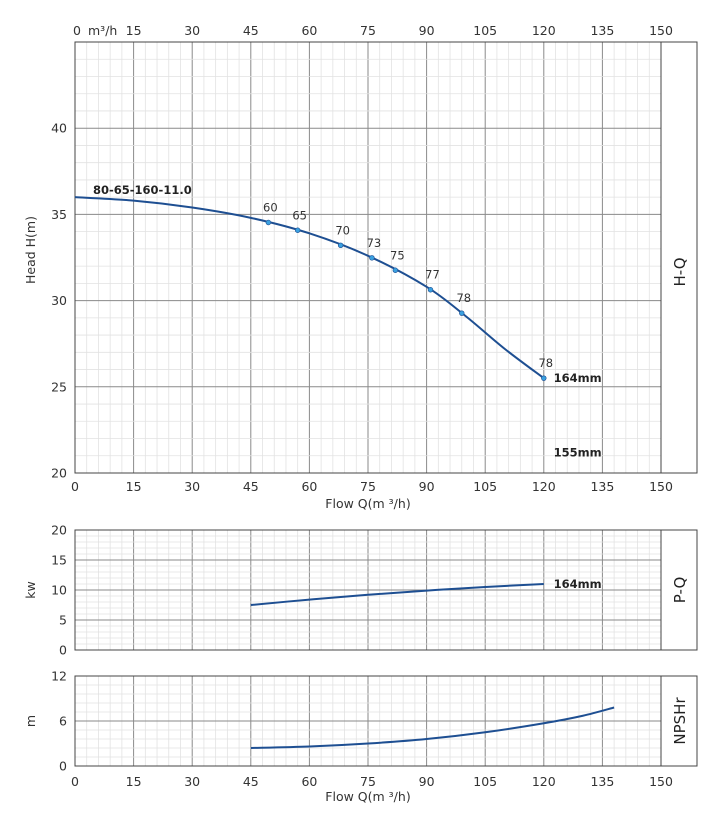  Describe the element at coordinates (251, 30) in the screenshot. I see `top-tick-label: 45` at that location.